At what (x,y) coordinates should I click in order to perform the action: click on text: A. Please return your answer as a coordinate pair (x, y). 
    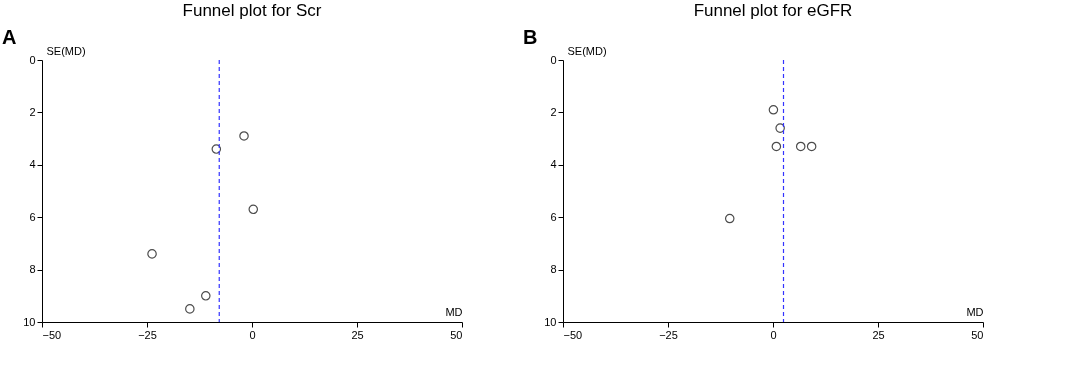
    Looking at the image, I should click on (9, 37).